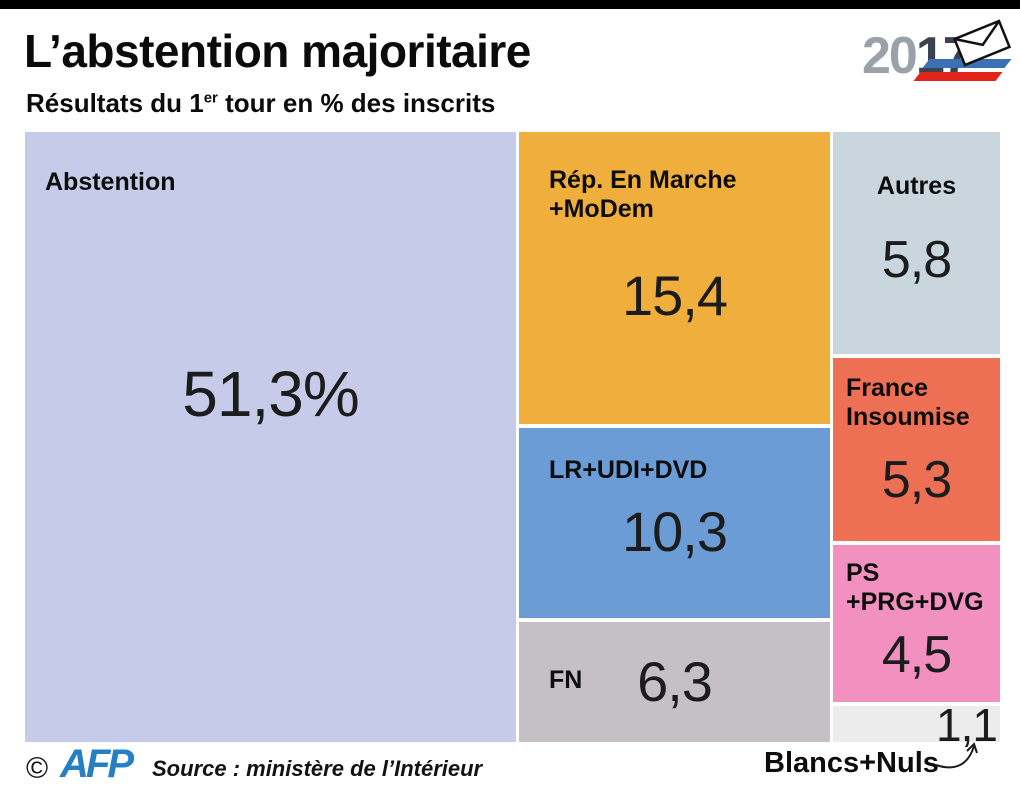 The image size is (1020, 800). I want to click on block-label: France Insoumise, so click(908, 402).